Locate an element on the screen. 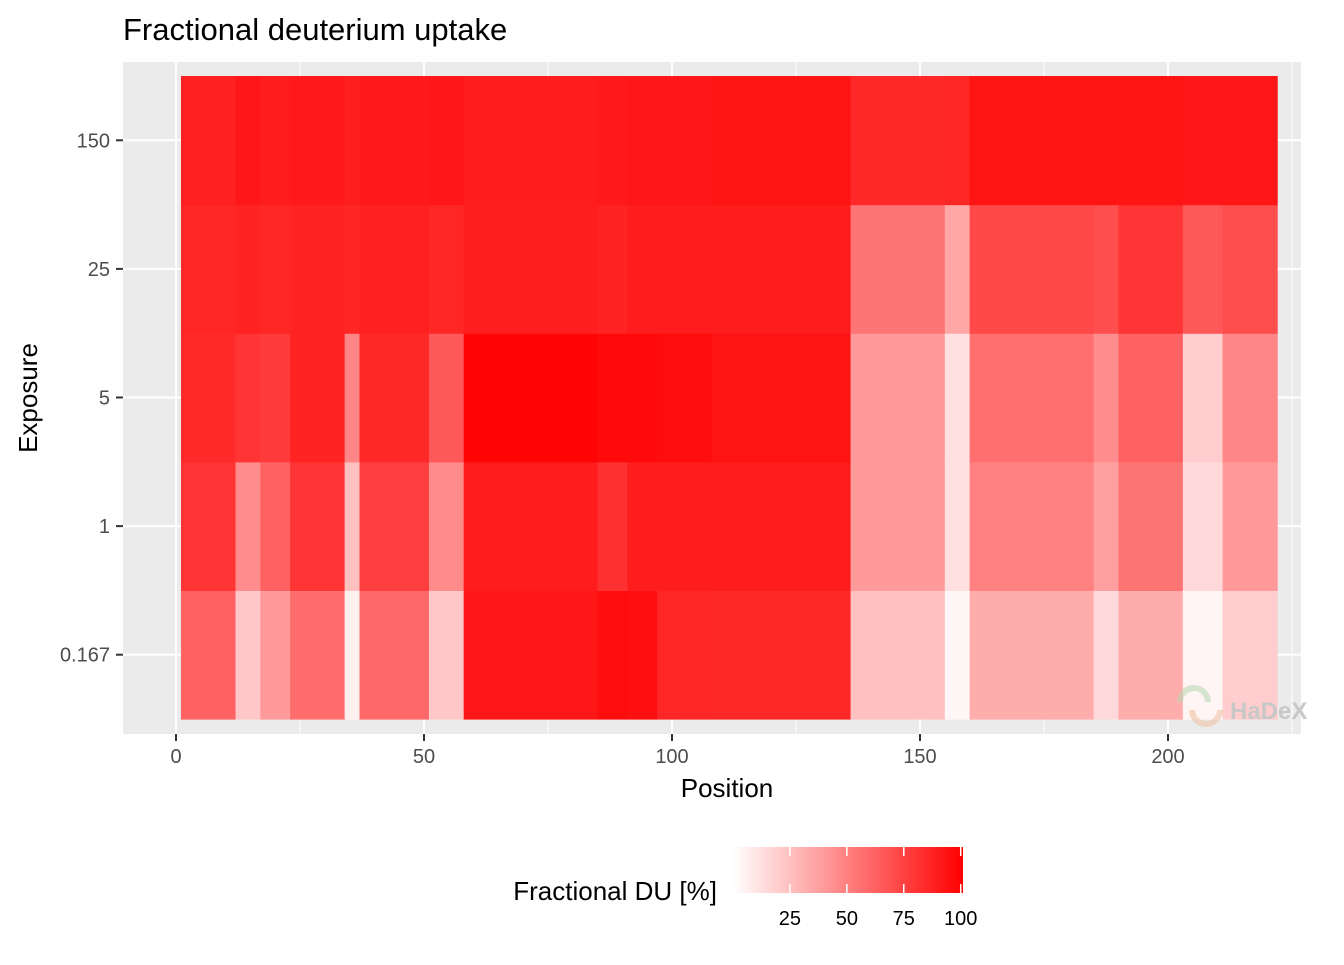 This screenshot has width=1344, height=965. colorbar-tick-label: 50 is located at coordinates (847, 919).